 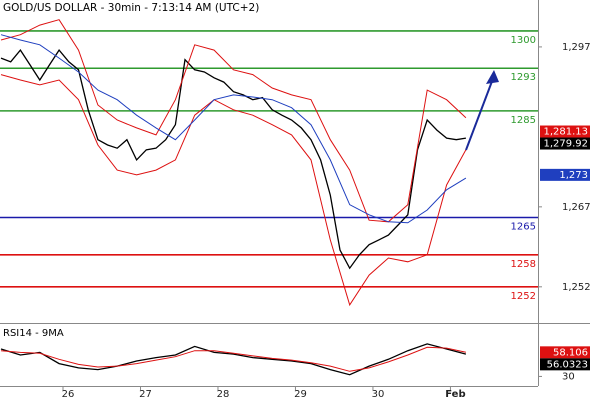 I want to click on level-label: 1265, so click(x=523, y=227).